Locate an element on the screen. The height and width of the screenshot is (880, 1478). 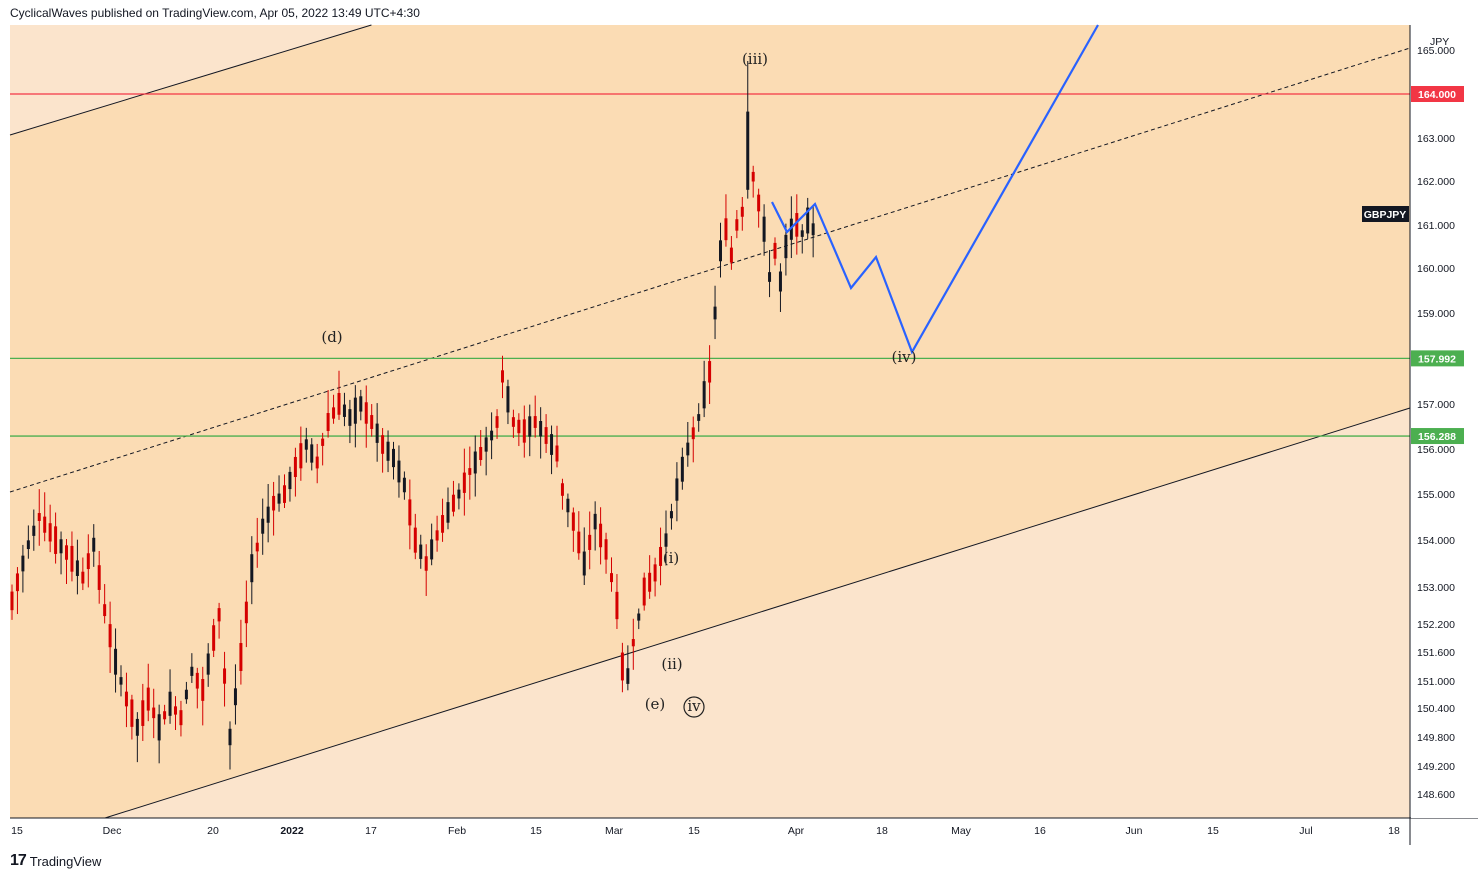
price-tick-label: 150.400 is located at coordinates (1436, 709).